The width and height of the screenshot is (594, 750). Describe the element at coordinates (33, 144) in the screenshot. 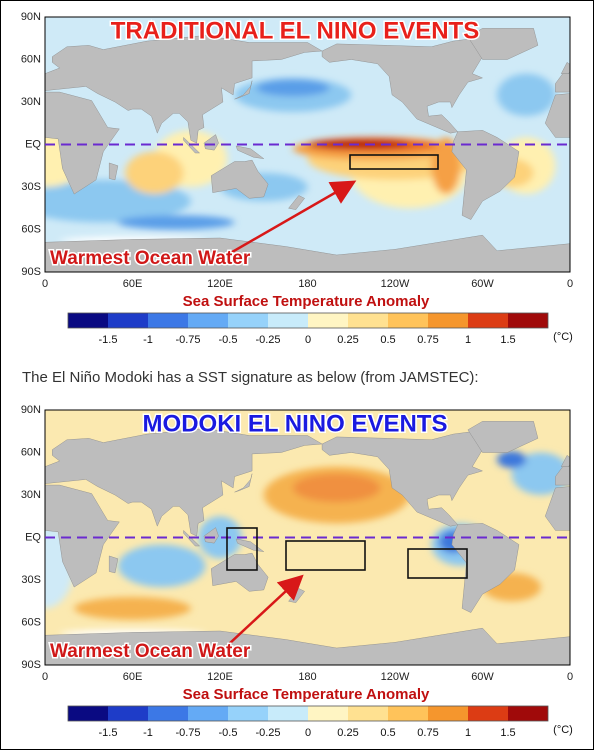

I see `lat-label: EQ` at that location.